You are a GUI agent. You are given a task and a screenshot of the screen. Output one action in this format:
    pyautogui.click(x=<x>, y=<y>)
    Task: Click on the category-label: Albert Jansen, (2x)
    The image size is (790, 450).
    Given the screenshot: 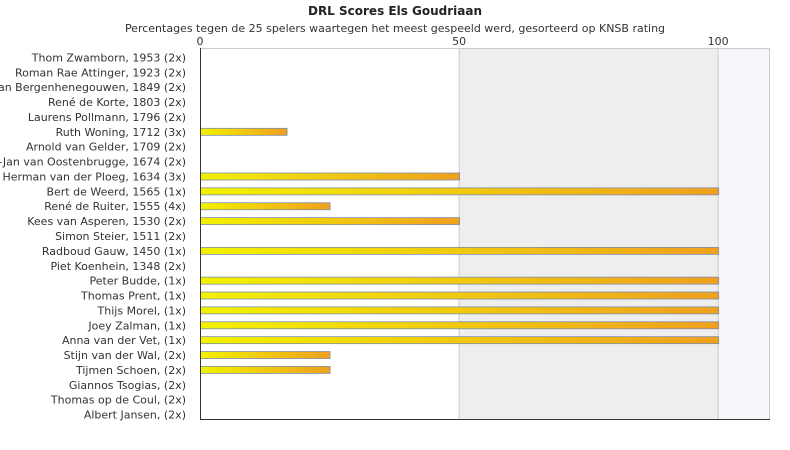 What is the action you would take?
    pyautogui.click(x=135, y=415)
    